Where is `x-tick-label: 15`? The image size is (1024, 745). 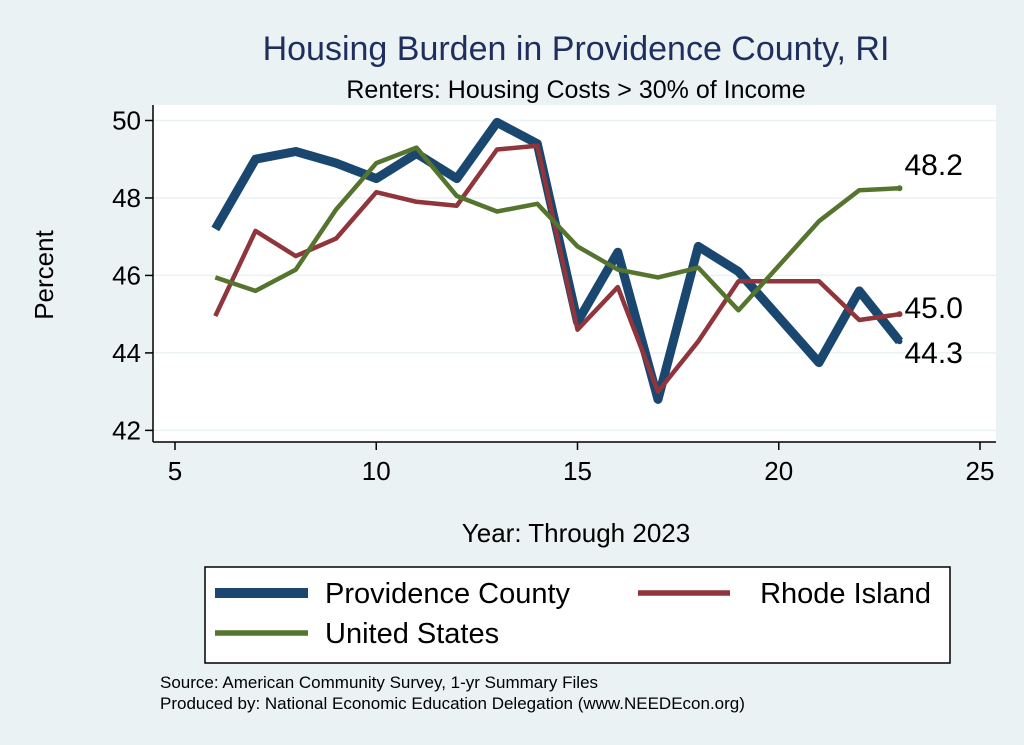 x-tick-label: 15 is located at coordinates (577, 471).